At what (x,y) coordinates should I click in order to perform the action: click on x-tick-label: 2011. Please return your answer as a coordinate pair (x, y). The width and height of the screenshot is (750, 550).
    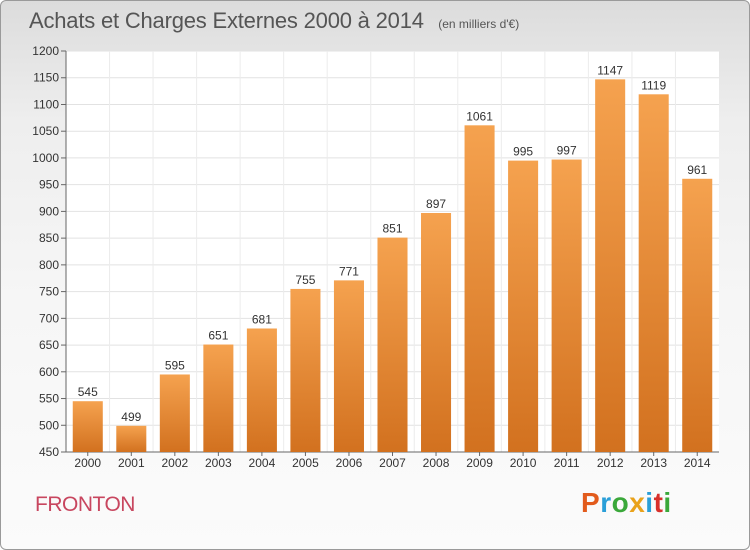
    Looking at the image, I should click on (567, 463).